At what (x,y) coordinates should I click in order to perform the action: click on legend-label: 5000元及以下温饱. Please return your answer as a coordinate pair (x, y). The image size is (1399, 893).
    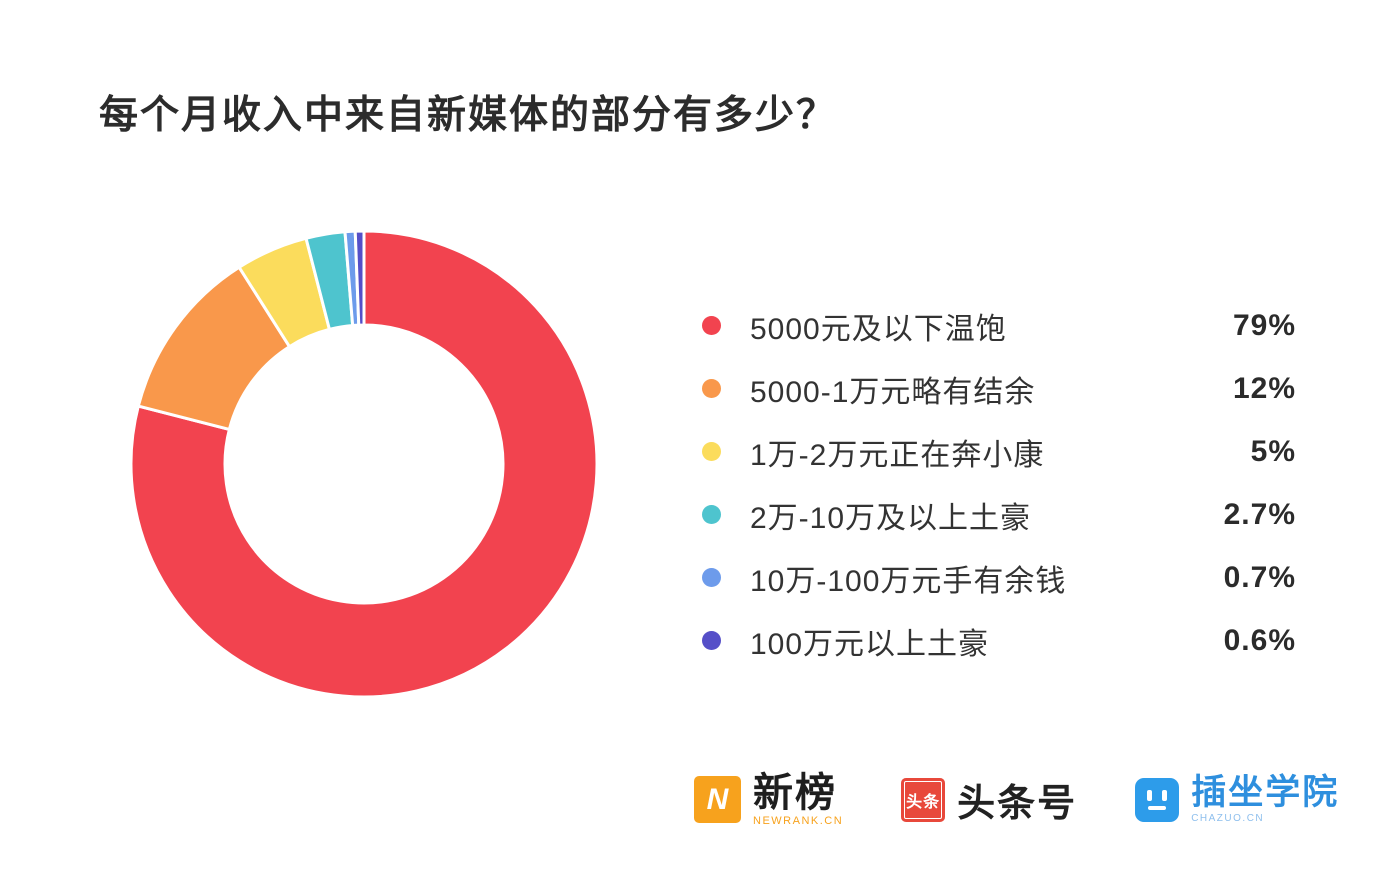
    Looking at the image, I should click on (878, 329).